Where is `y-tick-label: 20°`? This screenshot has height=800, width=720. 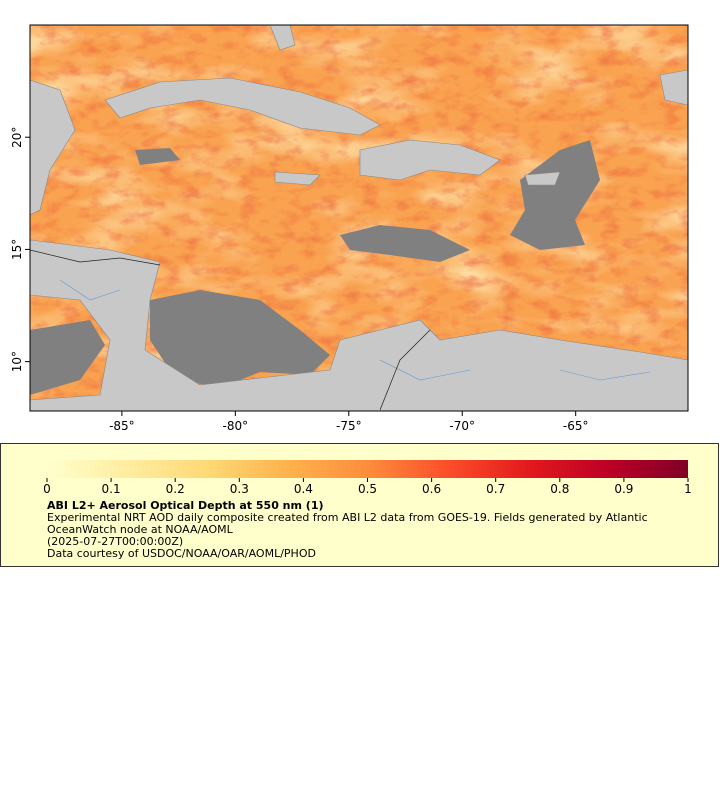 y-tick-label: 20° is located at coordinates (17, 137).